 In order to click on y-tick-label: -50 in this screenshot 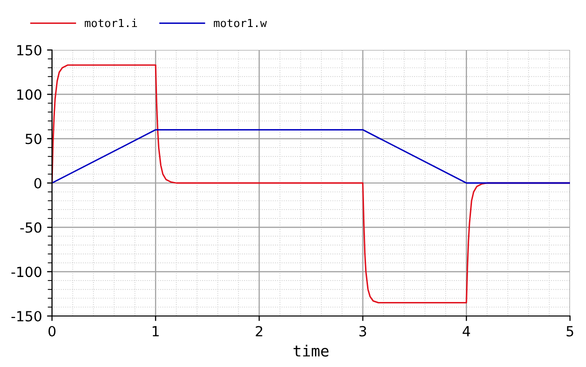, I will do `click(31, 227)`.